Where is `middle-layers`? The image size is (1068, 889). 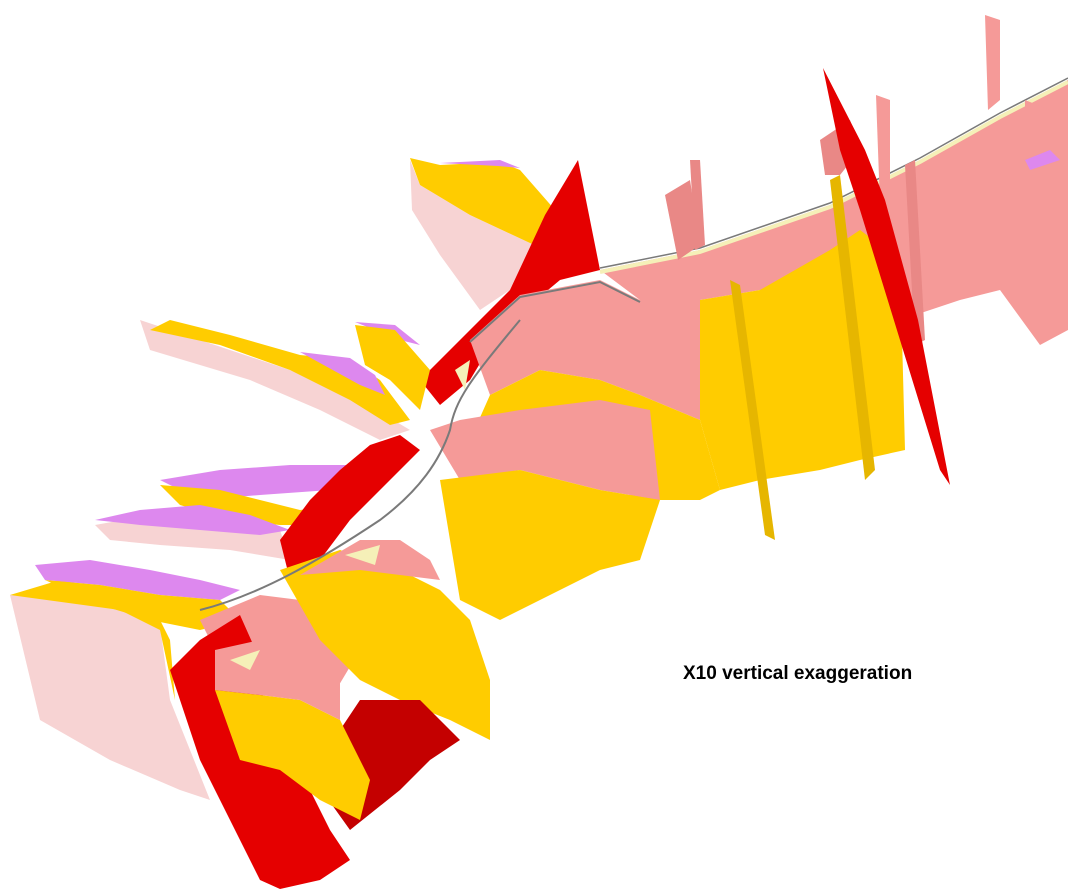
middle-layers is located at coordinates (377, 510).